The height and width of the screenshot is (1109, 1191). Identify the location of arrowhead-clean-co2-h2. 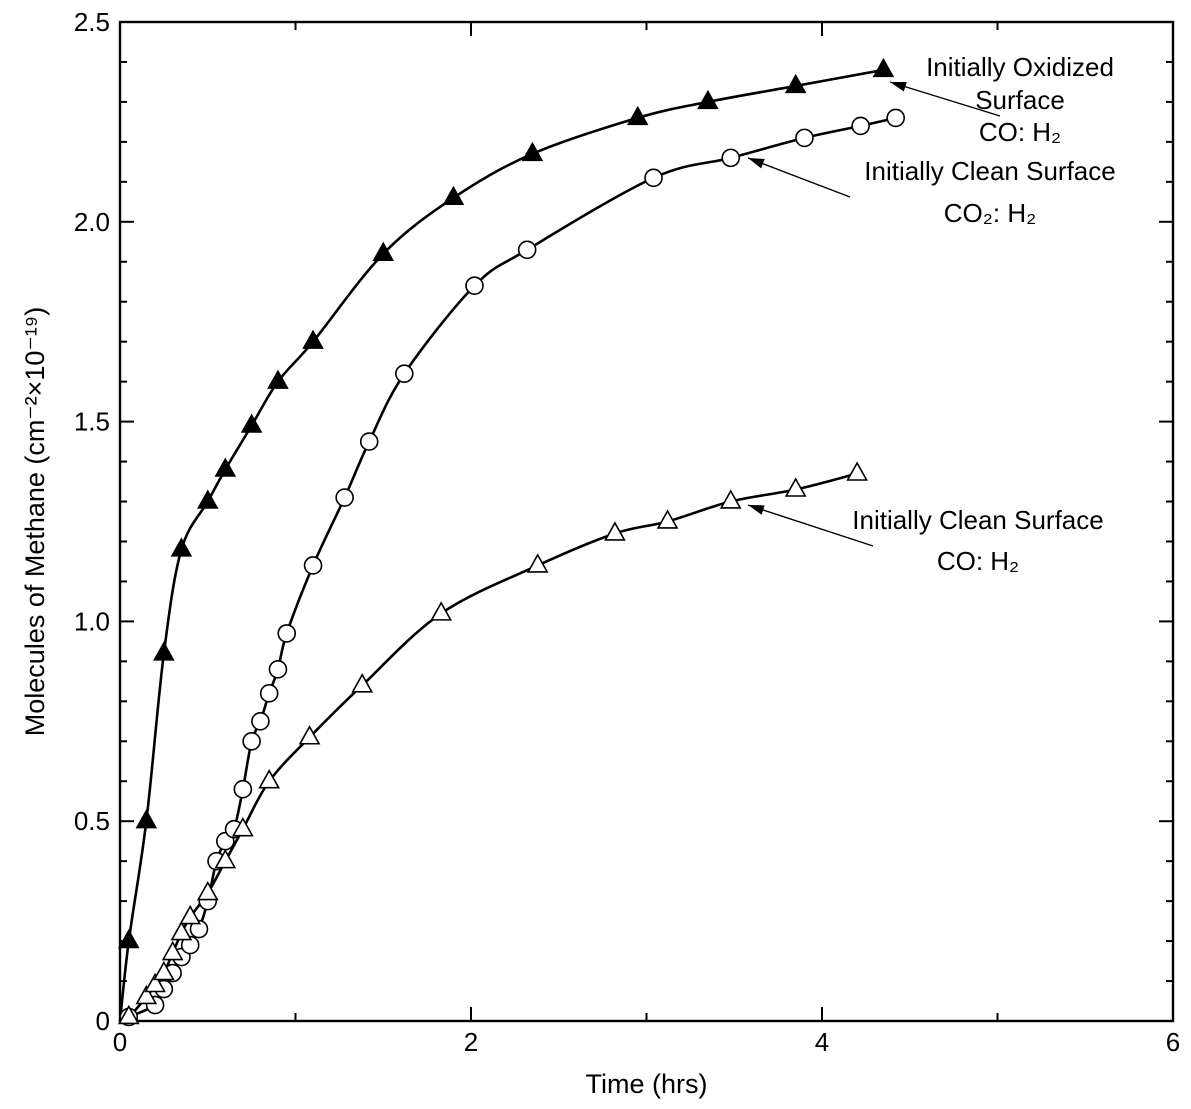
(756, 163).